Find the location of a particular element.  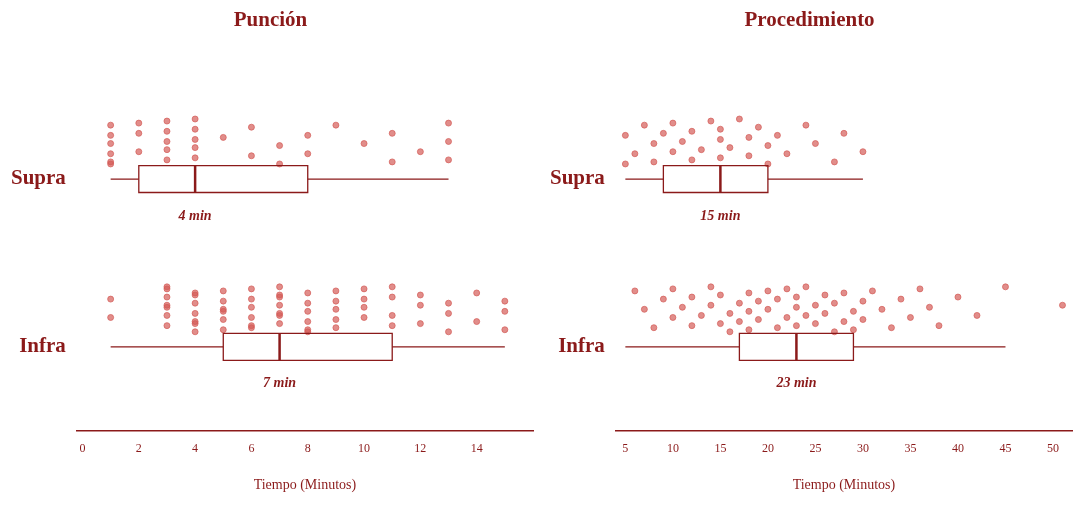

x-tick-label: 5 is located at coordinates (625, 448).